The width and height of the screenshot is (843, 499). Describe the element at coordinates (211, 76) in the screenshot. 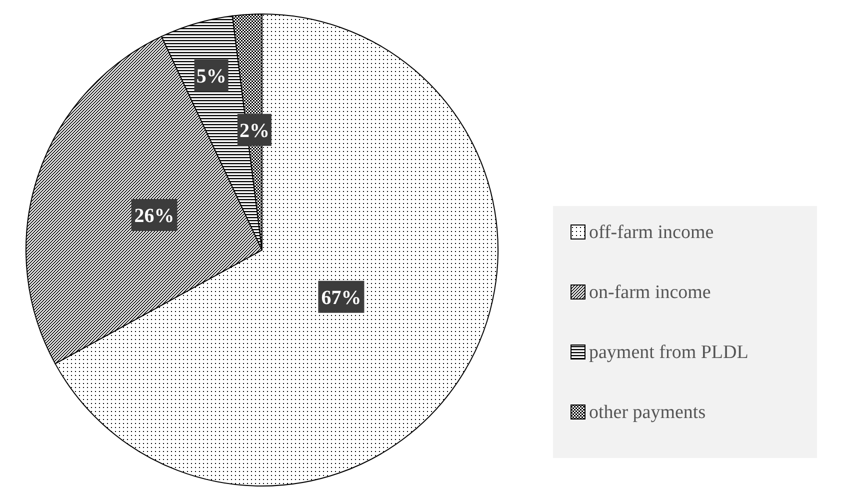

I see `data-label: 5%` at that location.